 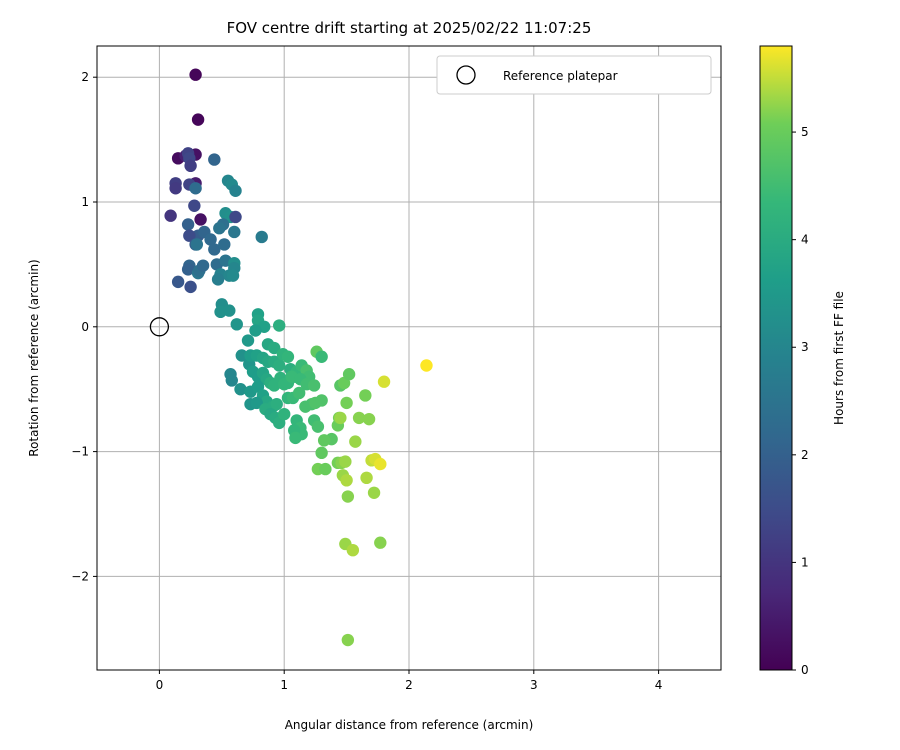 What do you see at coordinates (805, 670) in the screenshot?
I see `colorbar-tick-label: 0` at bounding box center [805, 670].